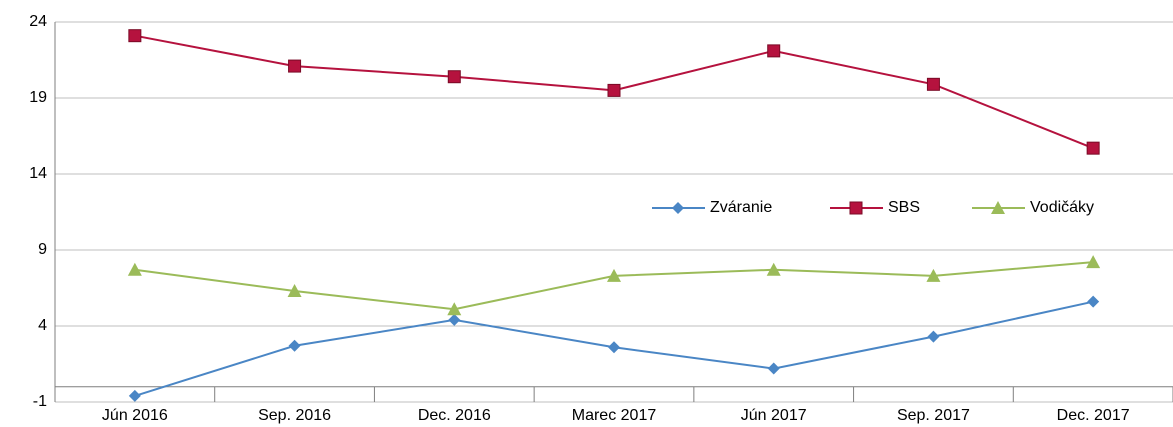 This screenshot has height=427, width=1173. I want to click on x-tick-label: Dec. 2017, so click(1093, 415).